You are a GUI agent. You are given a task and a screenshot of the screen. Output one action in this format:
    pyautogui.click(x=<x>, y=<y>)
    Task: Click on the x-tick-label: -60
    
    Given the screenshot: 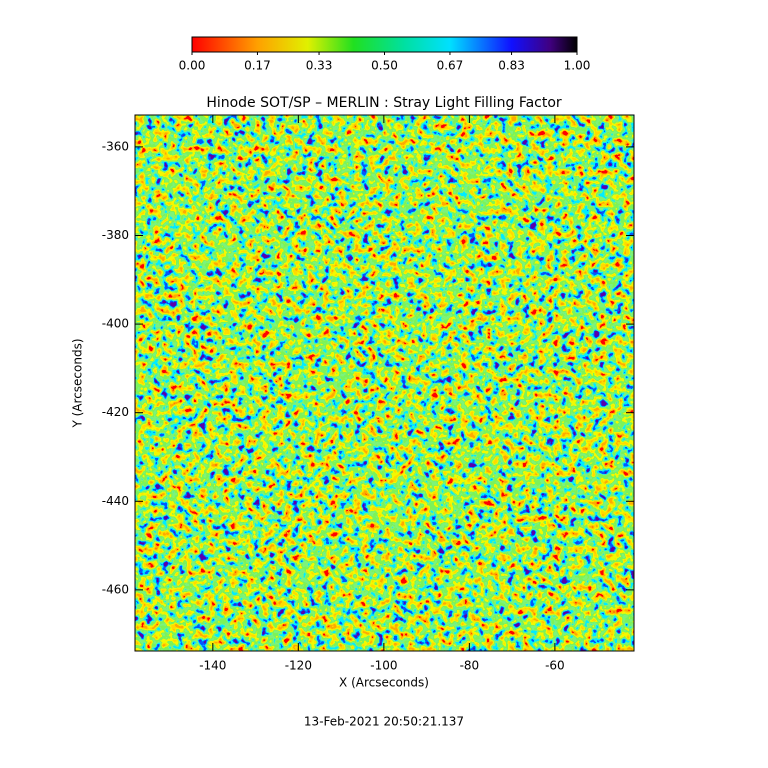 What is the action you would take?
    pyautogui.click(x=555, y=666)
    